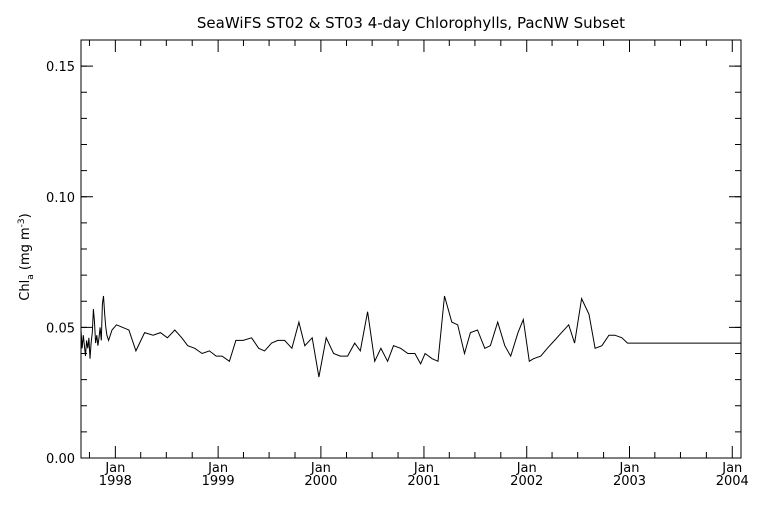 This screenshot has width=768, height=512. Describe the element at coordinates (60, 459) in the screenshot. I see `y-tick-label: 0.00` at that location.